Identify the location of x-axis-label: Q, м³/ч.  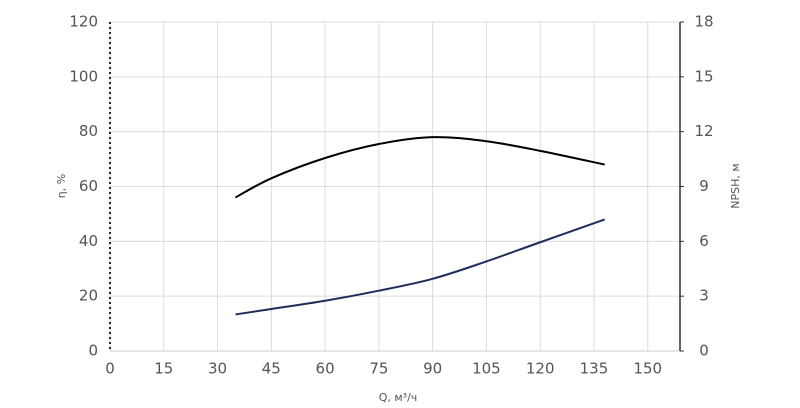
(398, 397).